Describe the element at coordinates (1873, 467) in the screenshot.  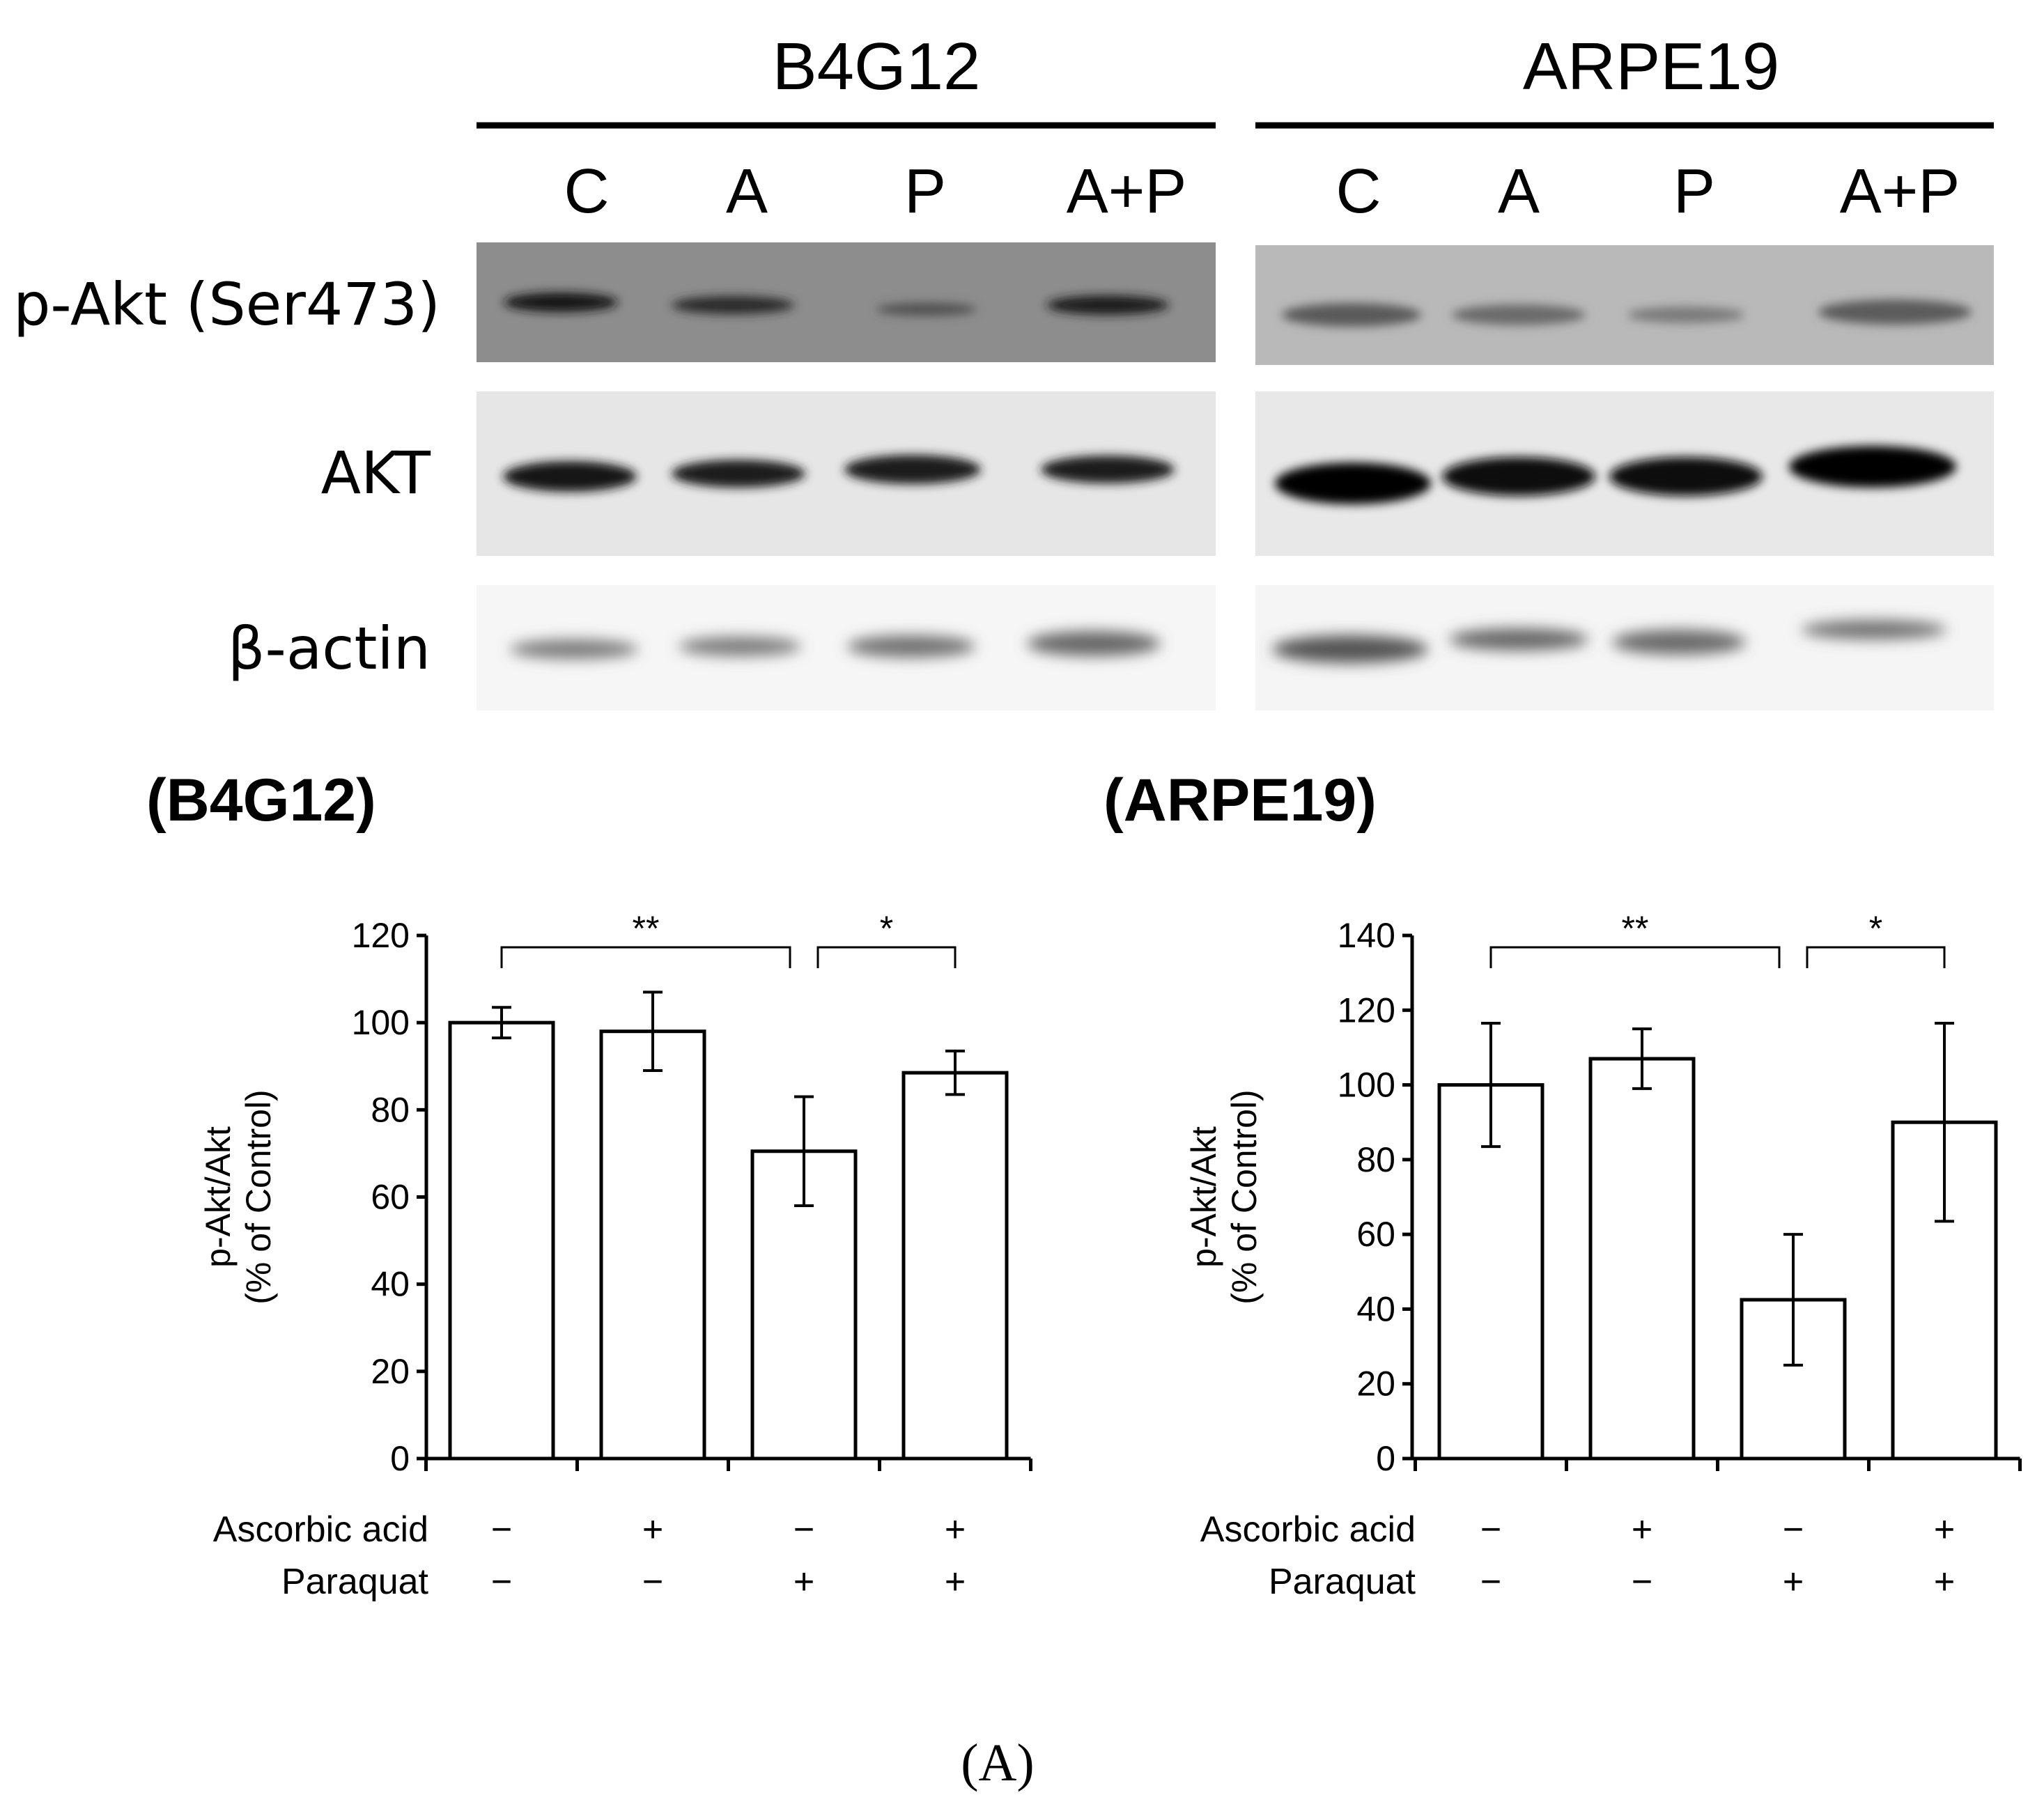
I see `band-akt-arpe19-ap` at that location.